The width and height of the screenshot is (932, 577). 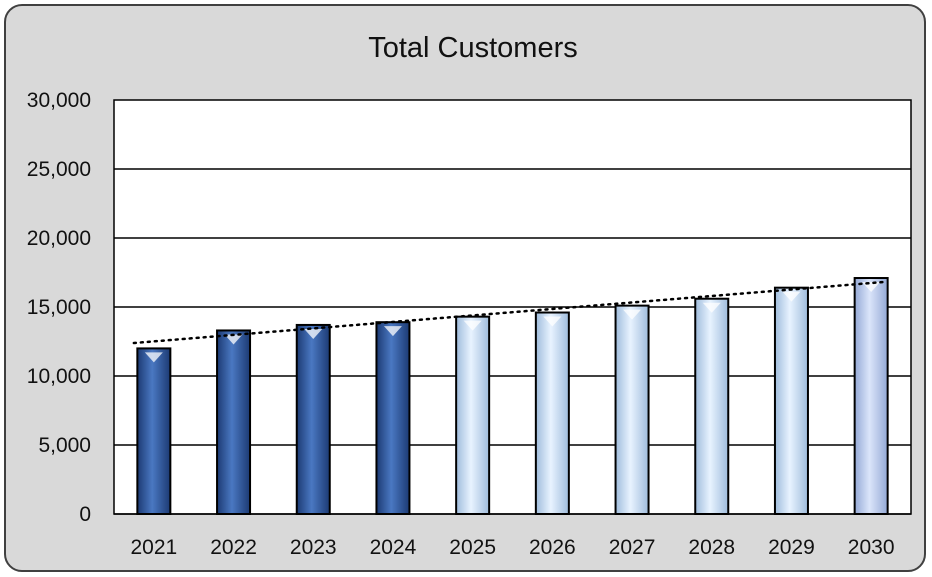 What do you see at coordinates (791, 547) in the screenshot?
I see `x-tick-label: 2029` at bounding box center [791, 547].